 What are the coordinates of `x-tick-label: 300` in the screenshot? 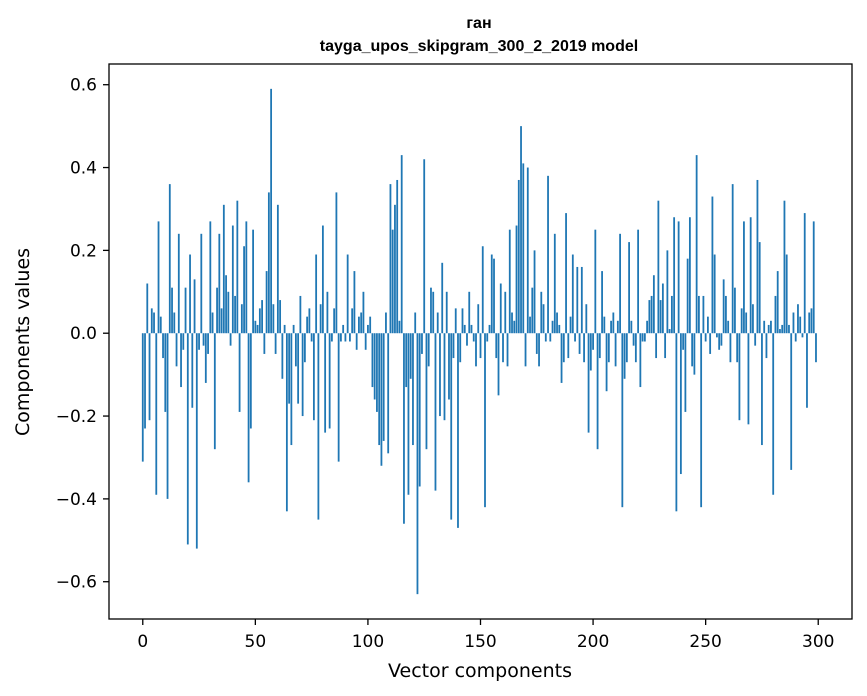 It's located at (818, 642).